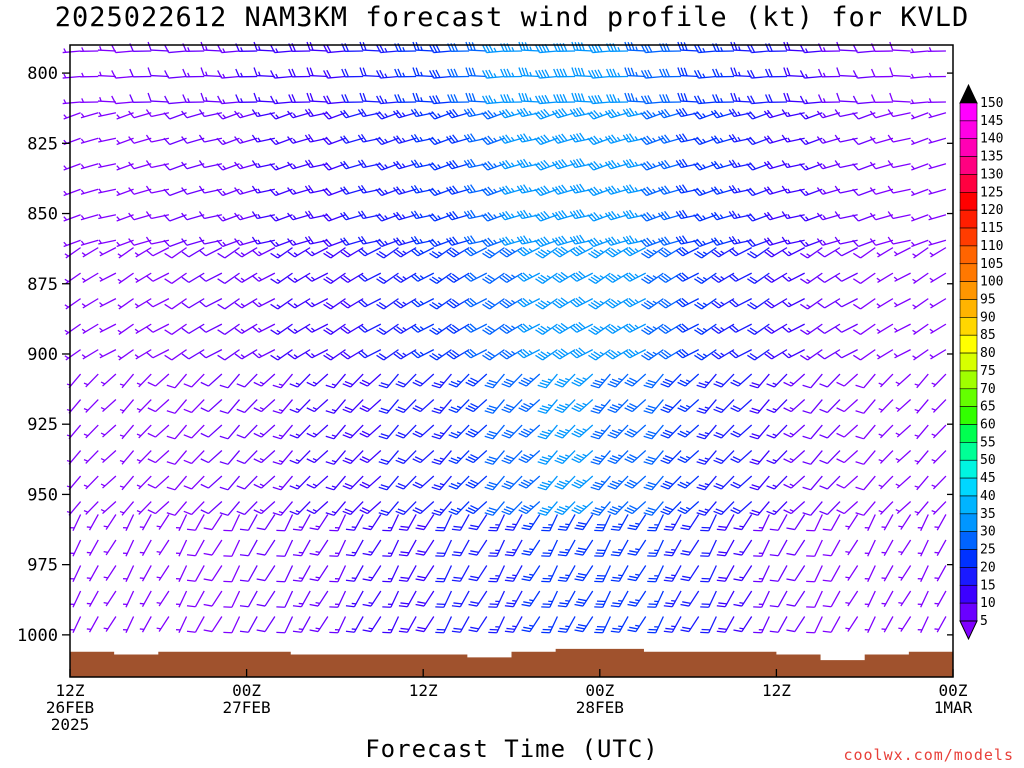 This screenshot has height=768, width=1024. What do you see at coordinates (988, 567) in the screenshot?
I see `colorbar-label: 20` at bounding box center [988, 567].